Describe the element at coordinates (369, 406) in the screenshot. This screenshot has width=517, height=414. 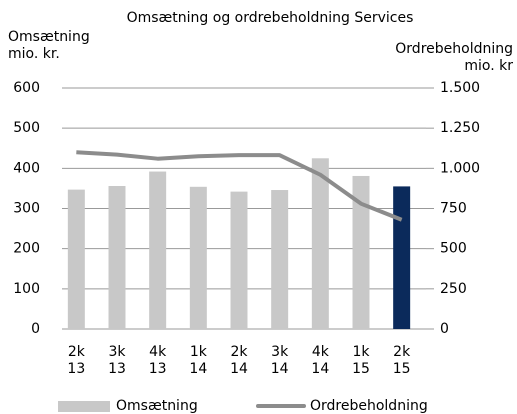
I see `legend-label: Ordrebeholdning` at that location.